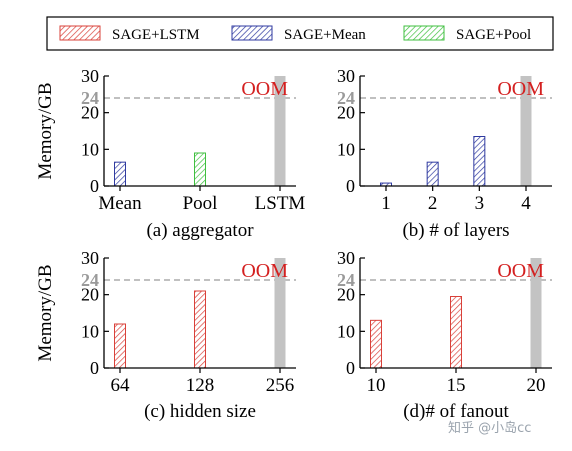  What do you see at coordinates (200, 169) in the screenshot?
I see `bar-Pool` at bounding box center [200, 169].